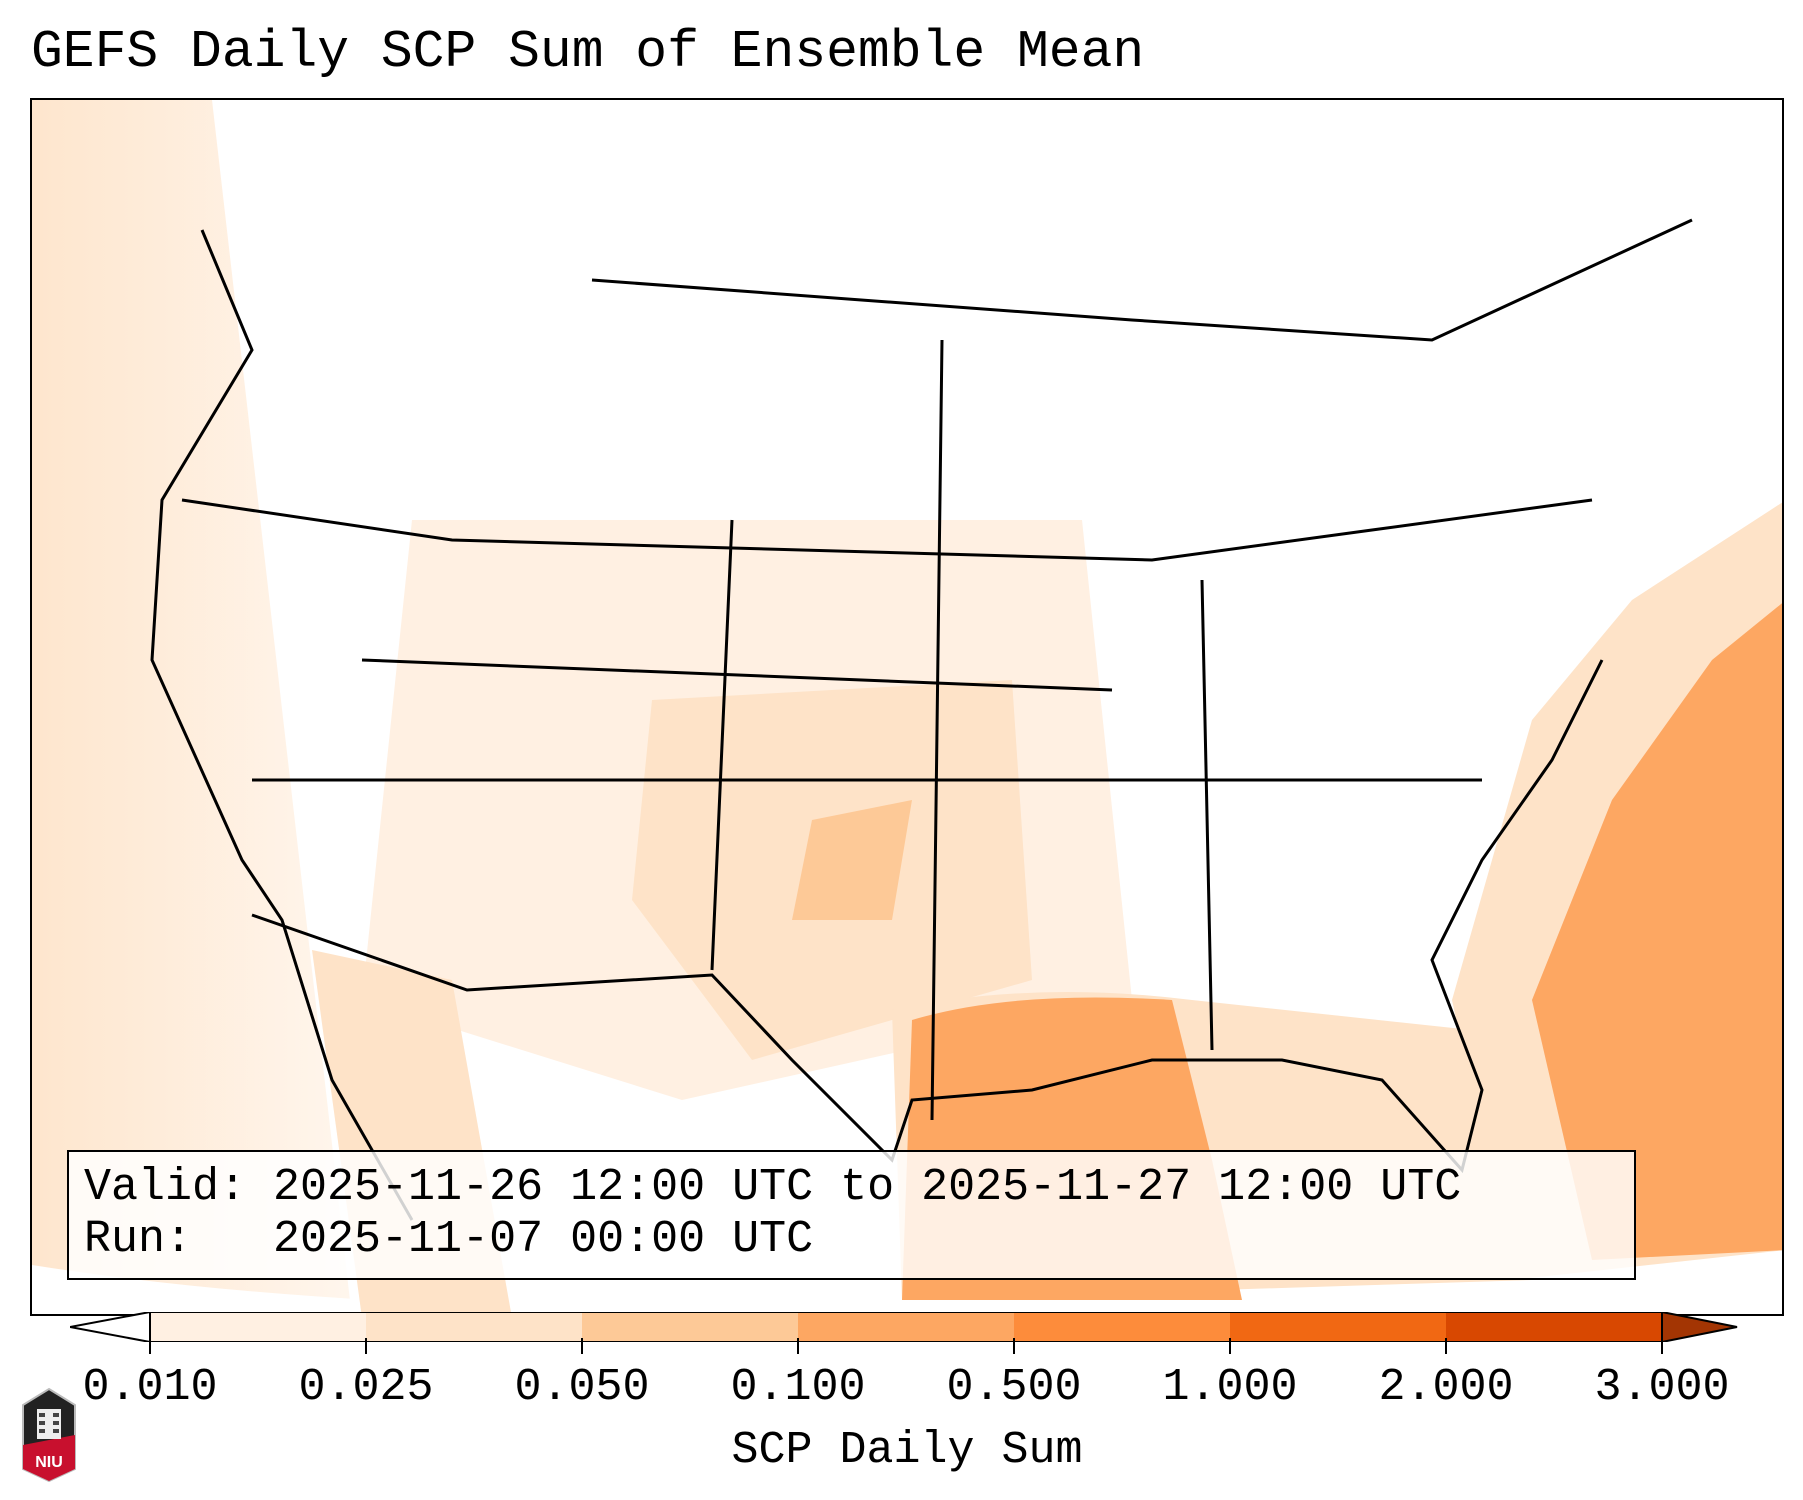 The height and width of the screenshot is (1500, 1803). Describe the element at coordinates (1446, 1387) in the screenshot. I see `colorbar-tick-label: 2.000` at that location.